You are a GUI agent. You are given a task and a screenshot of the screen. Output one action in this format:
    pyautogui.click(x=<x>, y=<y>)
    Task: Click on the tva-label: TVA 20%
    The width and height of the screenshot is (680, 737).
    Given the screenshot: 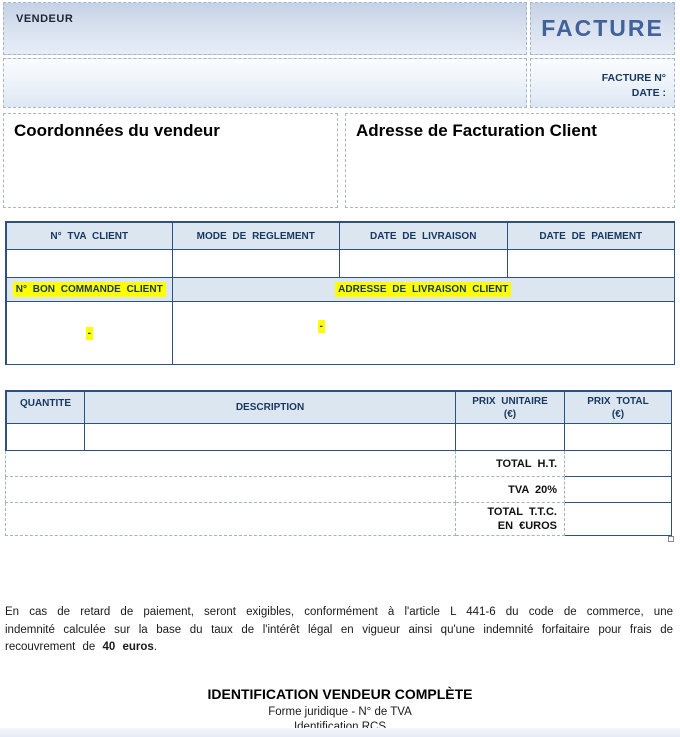 What is the action you would take?
    pyautogui.click(x=510, y=490)
    